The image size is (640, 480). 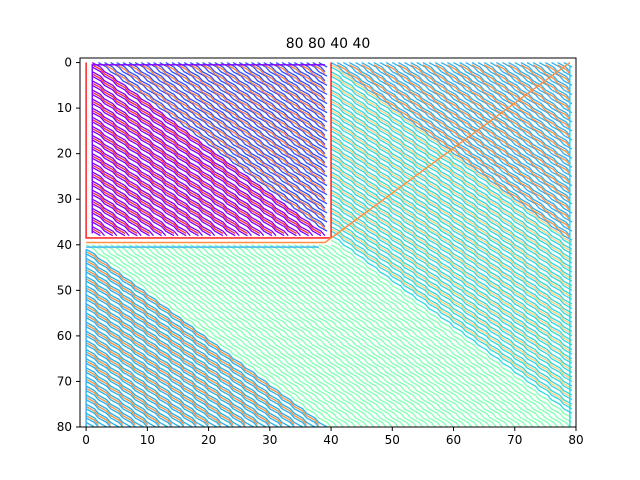 What do you see at coordinates (64, 108) in the screenshot?
I see `y-tick-label: 10` at bounding box center [64, 108].